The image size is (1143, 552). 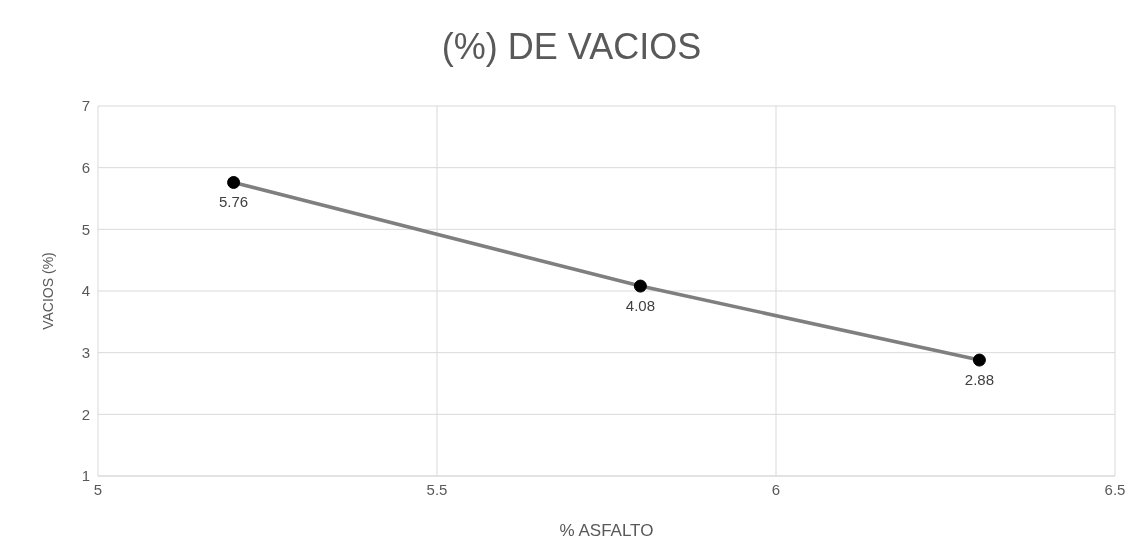 I want to click on y-tick-label: 5, so click(x=85, y=229).